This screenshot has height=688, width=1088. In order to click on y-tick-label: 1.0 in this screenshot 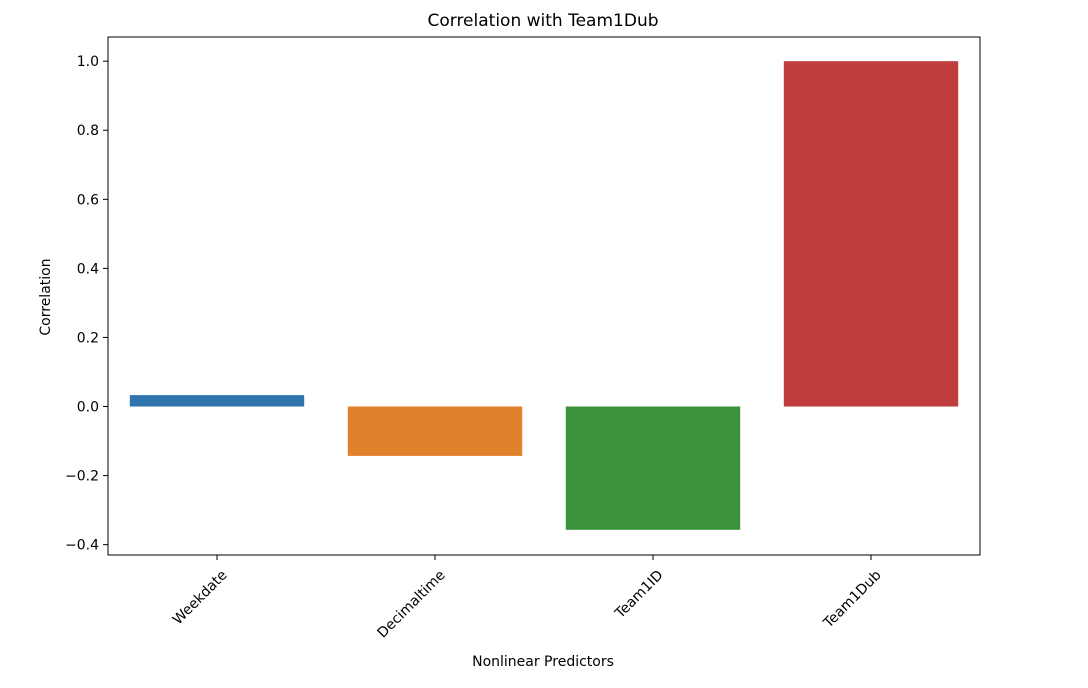, I will do `click(88, 62)`.